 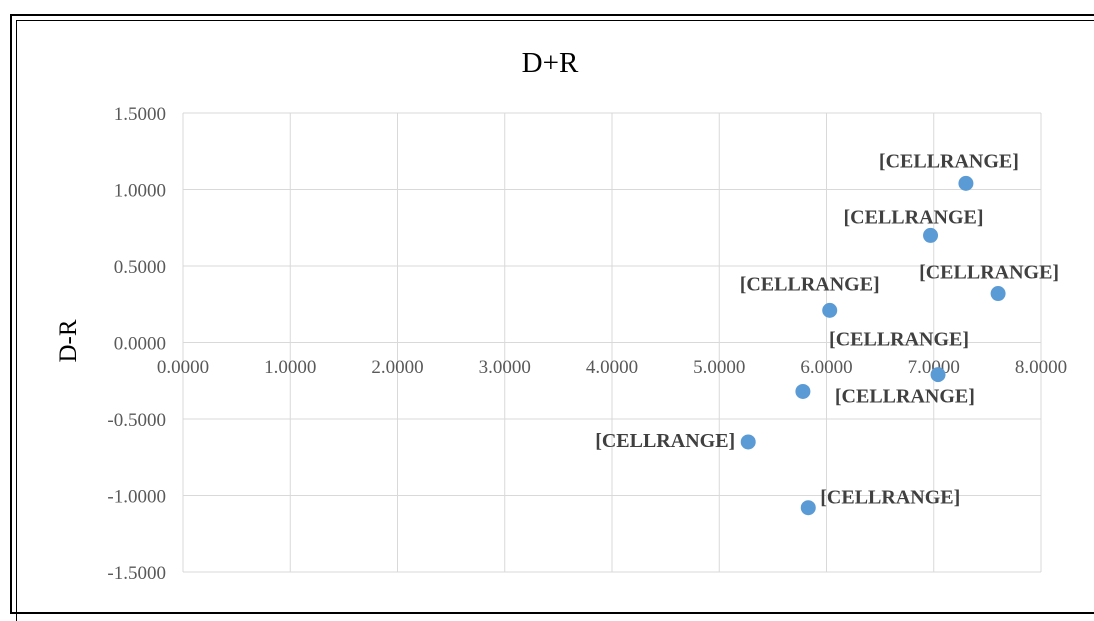 I want to click on y-tick-label: 0.0000, so click(x=140, y=344).